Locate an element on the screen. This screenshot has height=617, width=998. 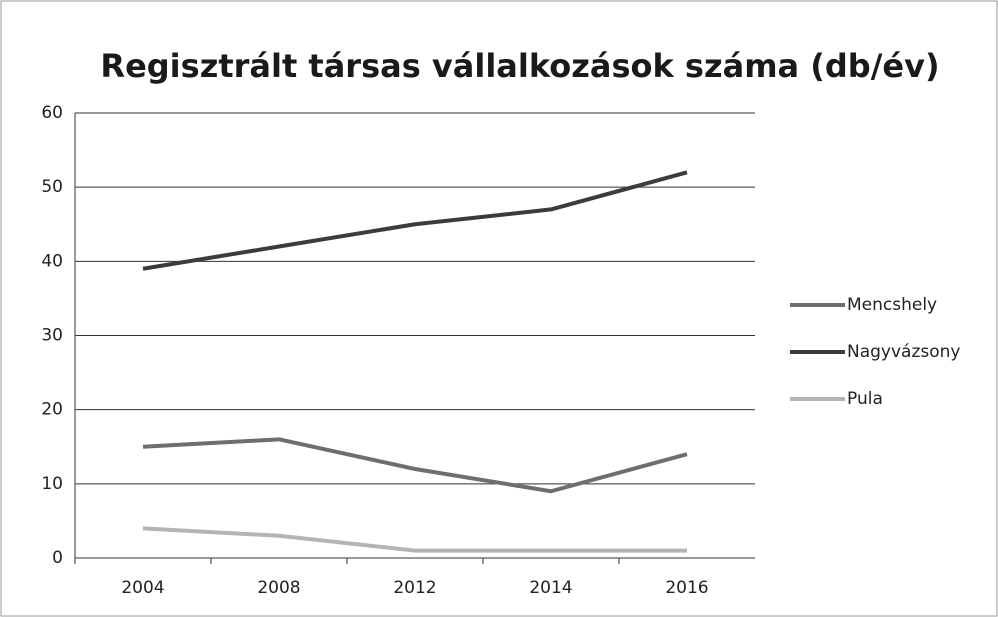
y-tick-label: 30 is located at coordinates (52, 336).